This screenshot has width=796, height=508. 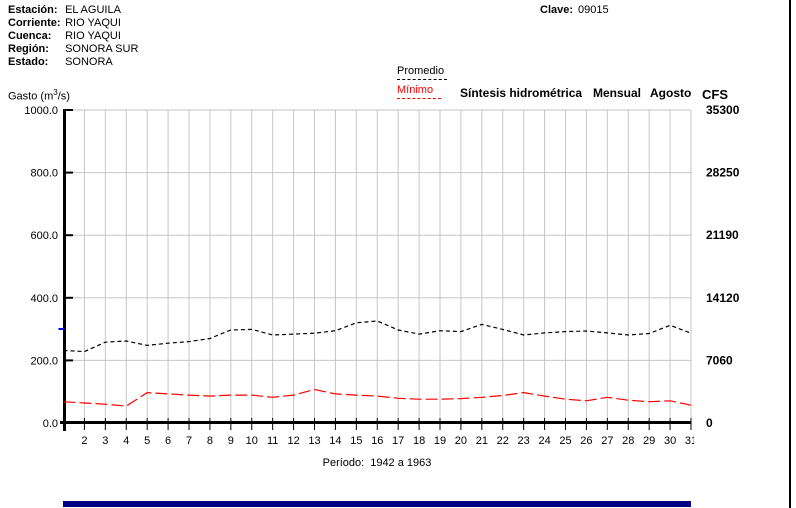 I want to click on field-label: Región:, so click(x=28, y=49).